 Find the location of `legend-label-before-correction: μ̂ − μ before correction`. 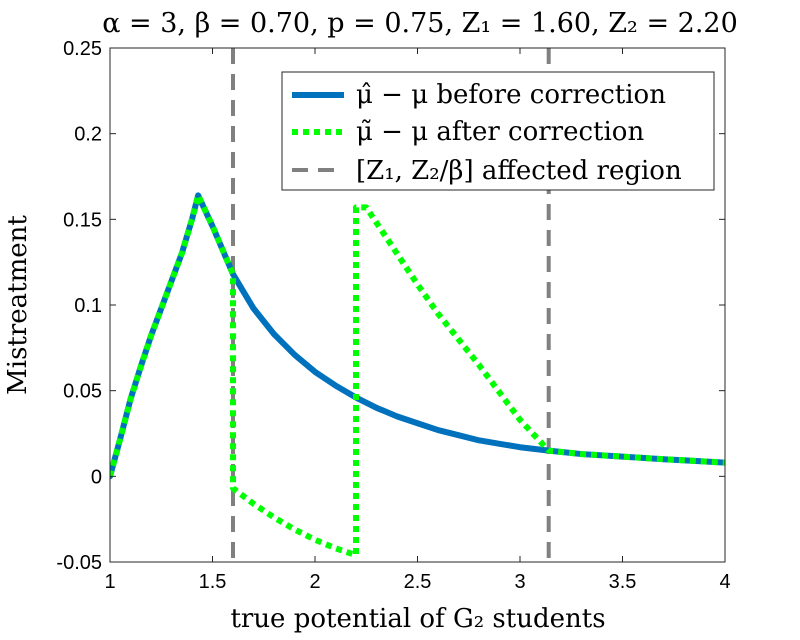

legend-label-before-correction: μ̂ − μ before correction is located at coordinates (511, 95).